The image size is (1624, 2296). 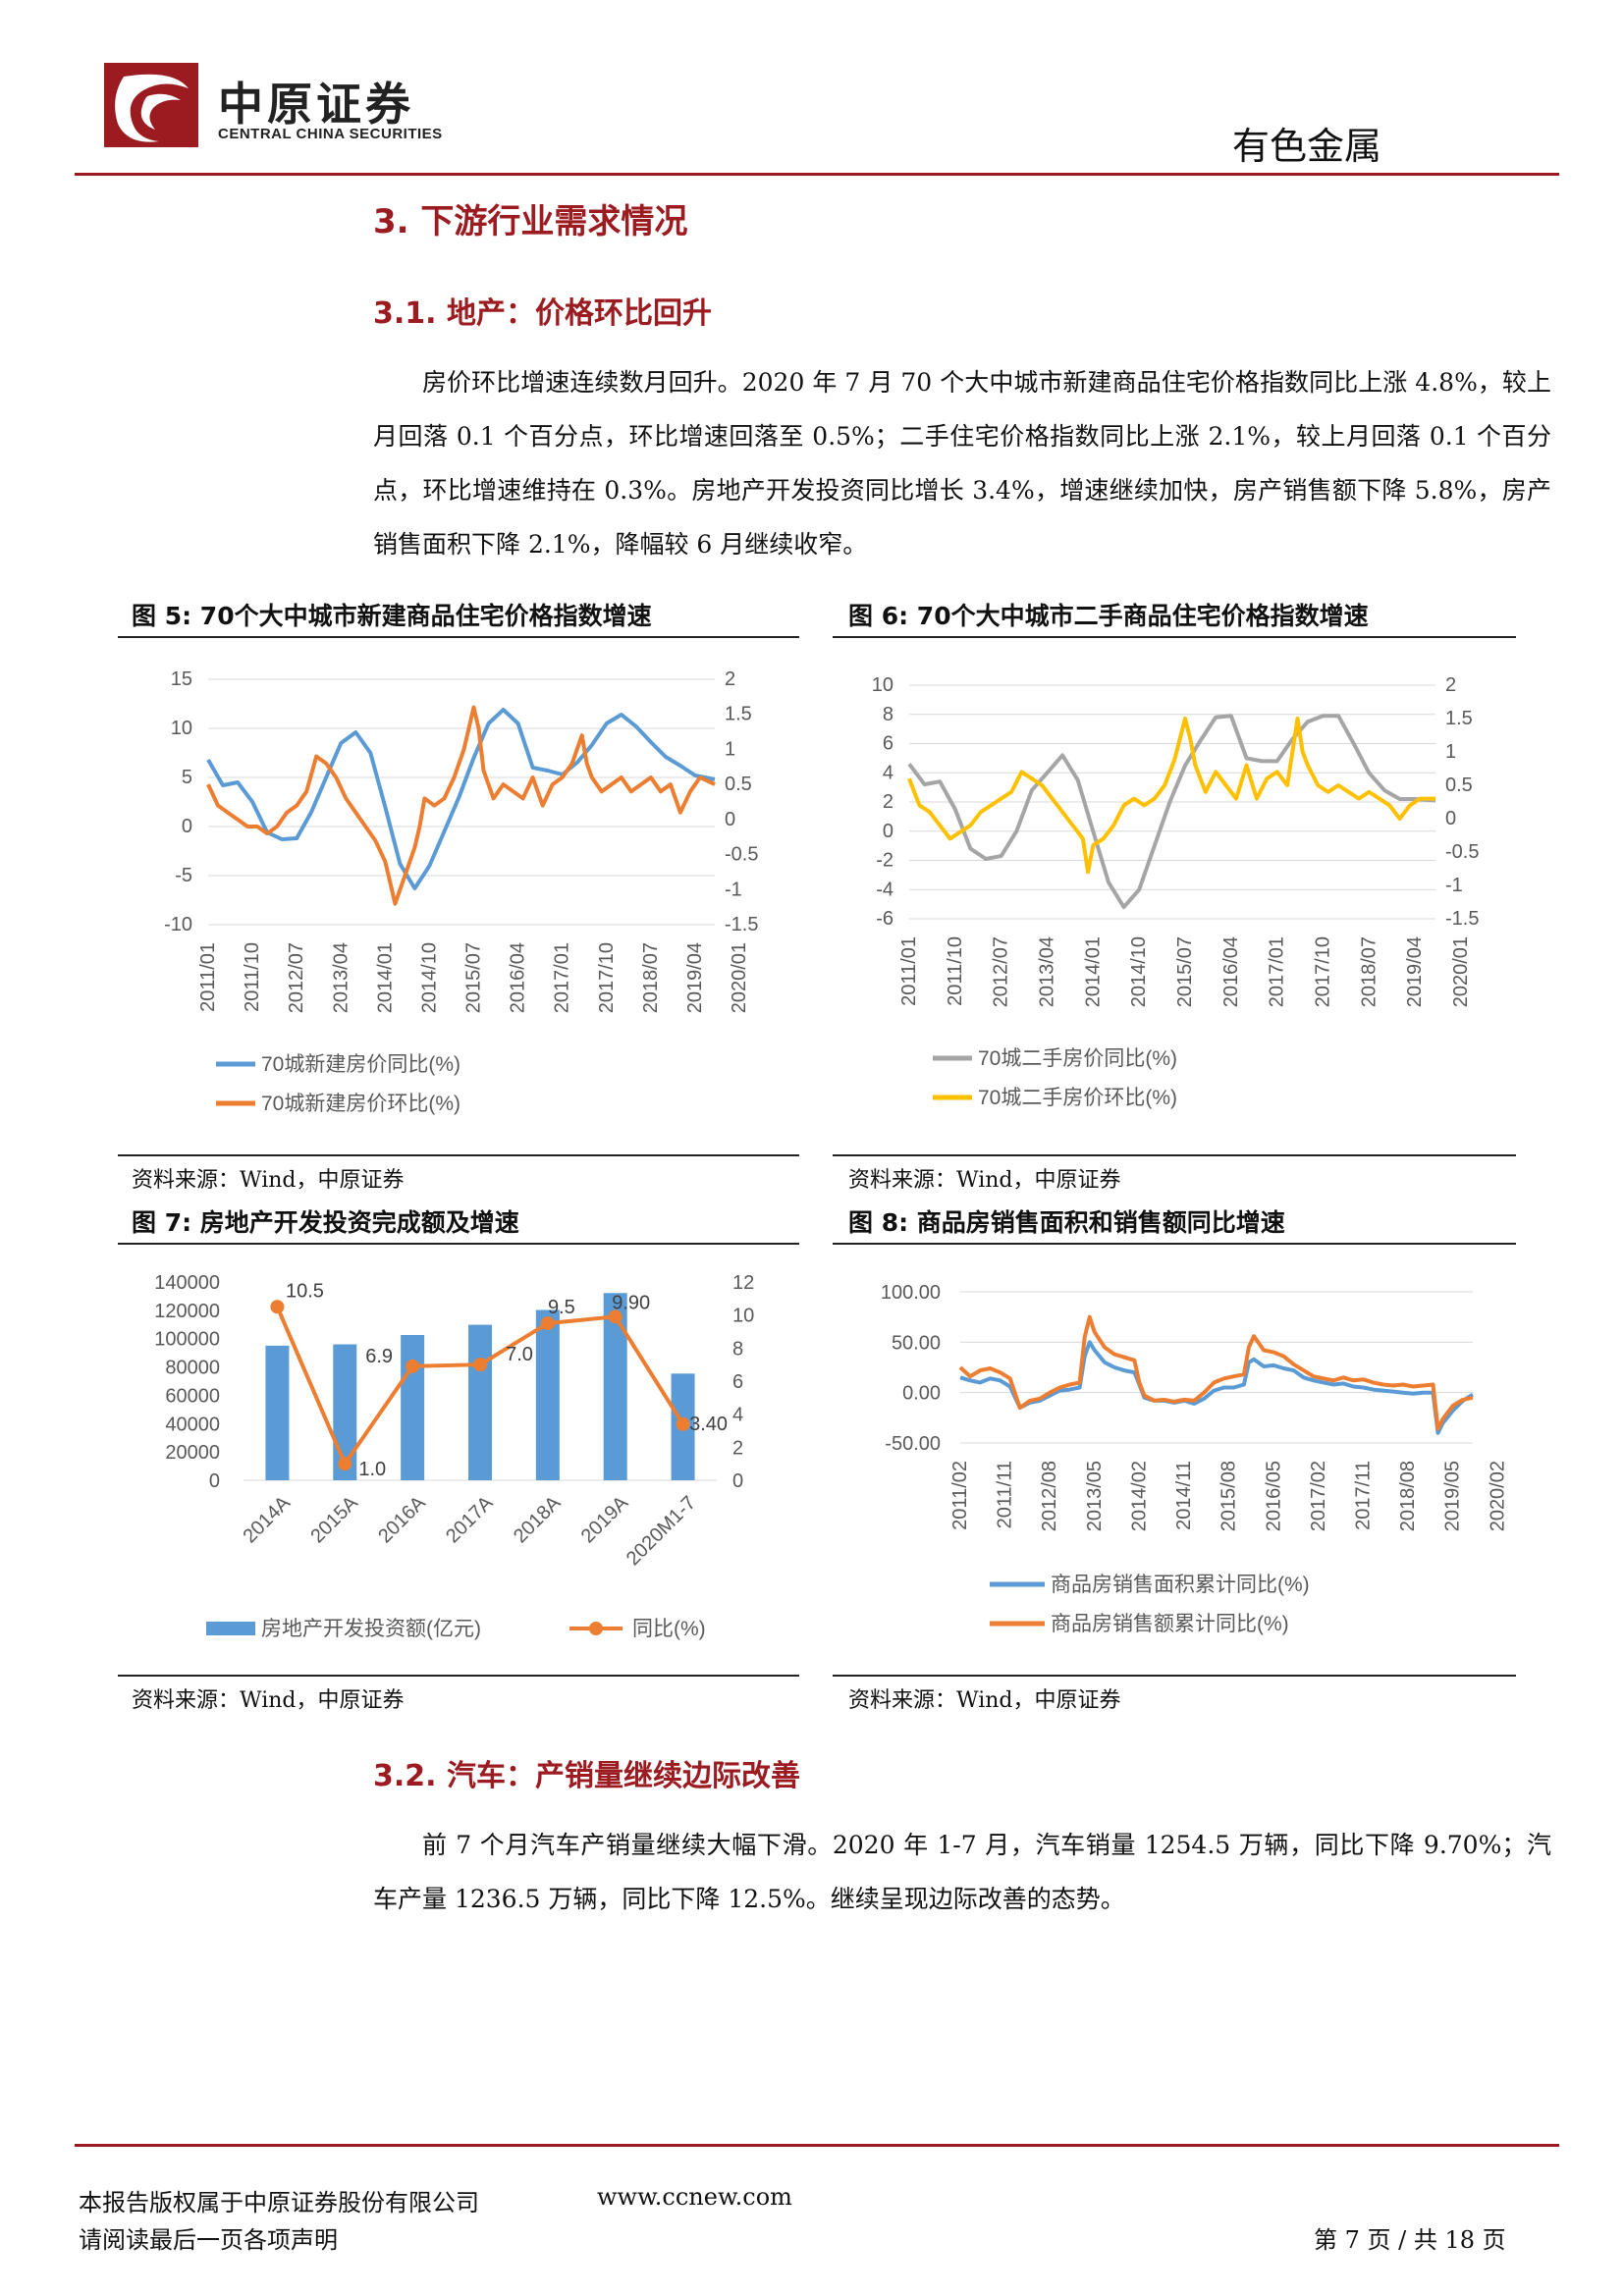 What do you see at coordinates (913, 1444) in the screenshot?
I see `y-tick-label: -50.00` at bounding box center [913, 1444].